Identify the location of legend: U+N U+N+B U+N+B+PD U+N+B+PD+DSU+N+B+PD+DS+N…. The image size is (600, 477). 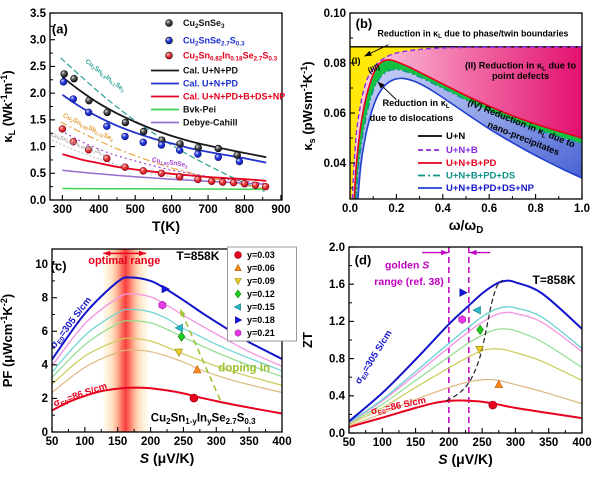
(476, 162).